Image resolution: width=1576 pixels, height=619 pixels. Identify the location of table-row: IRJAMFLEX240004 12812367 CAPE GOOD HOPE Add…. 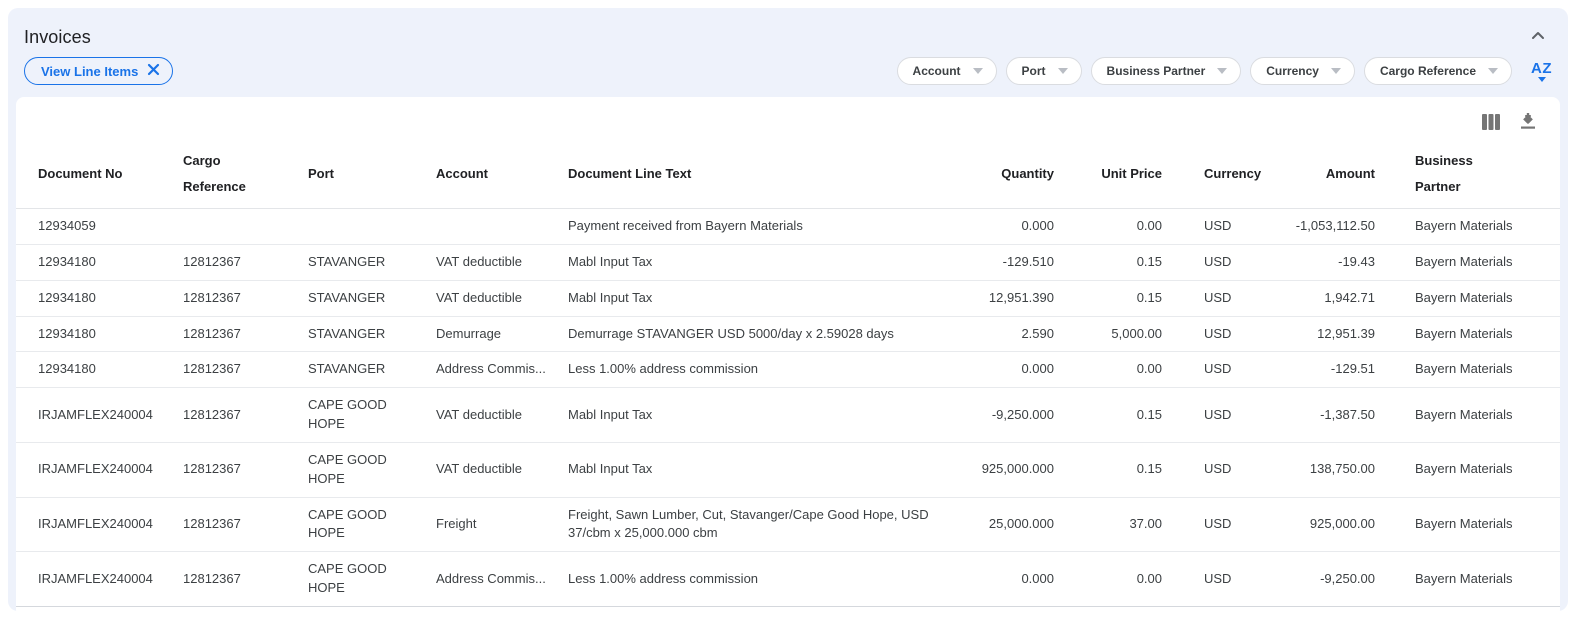
(788, 579).